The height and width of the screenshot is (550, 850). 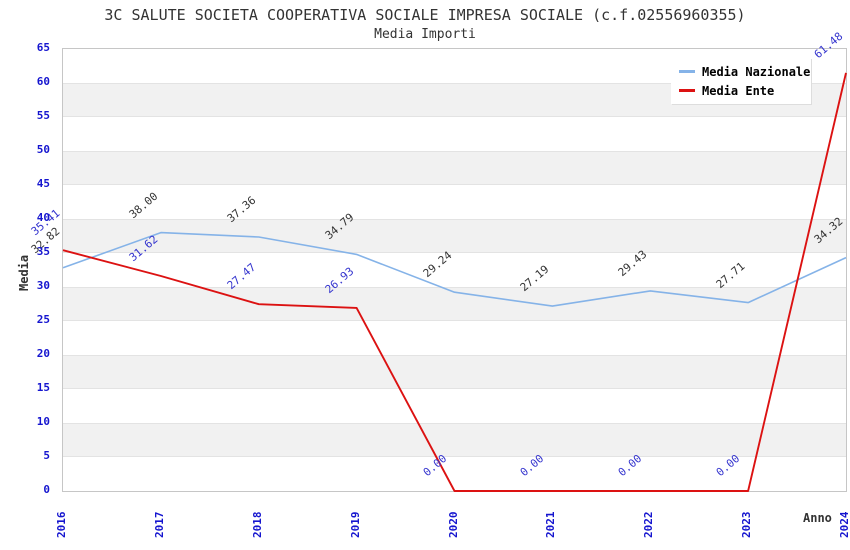 What do you see at coordinates (159, 525) in the screenshot?
I see `x-tick-label: 2017` at bounding box center [159, 525].